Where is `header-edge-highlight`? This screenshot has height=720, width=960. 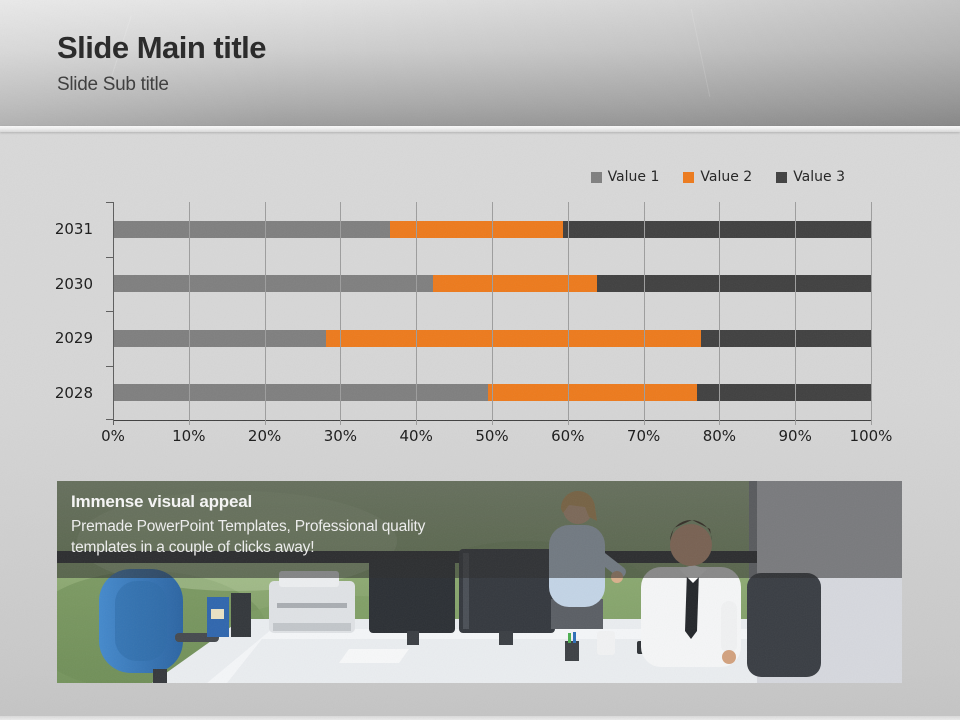 header-edge-highlight is located at coordinates (480, 129).